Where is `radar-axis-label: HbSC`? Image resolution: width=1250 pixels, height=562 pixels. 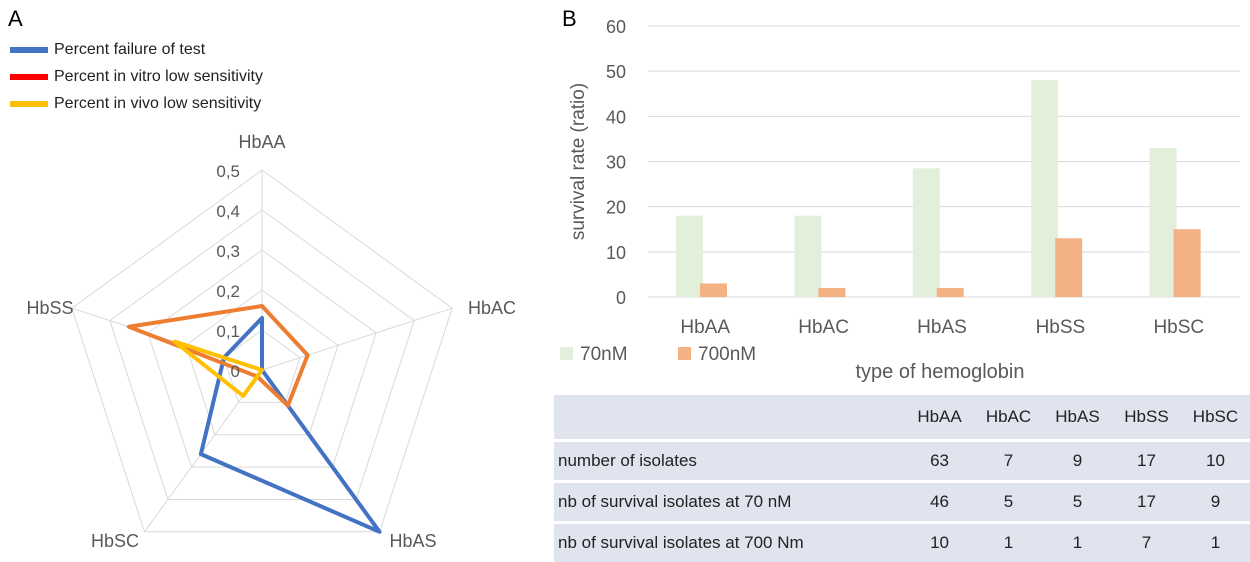
radar-axis-label: HbSC is located at coordinates (115, 541).